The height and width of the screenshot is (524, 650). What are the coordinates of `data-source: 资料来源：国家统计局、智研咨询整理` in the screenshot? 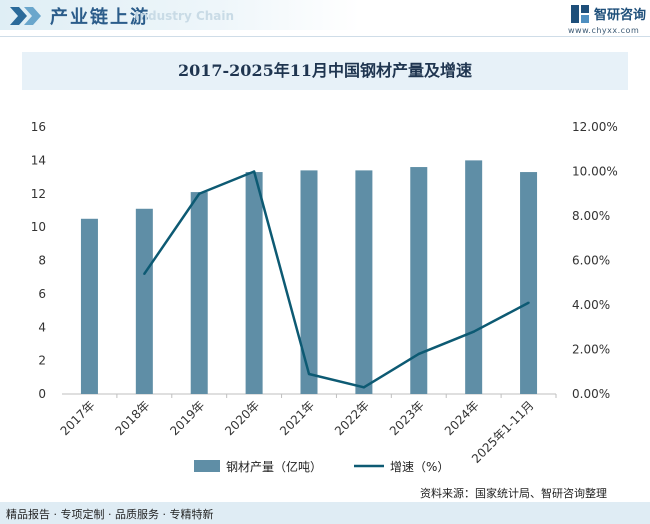 It's located at (513, 493).